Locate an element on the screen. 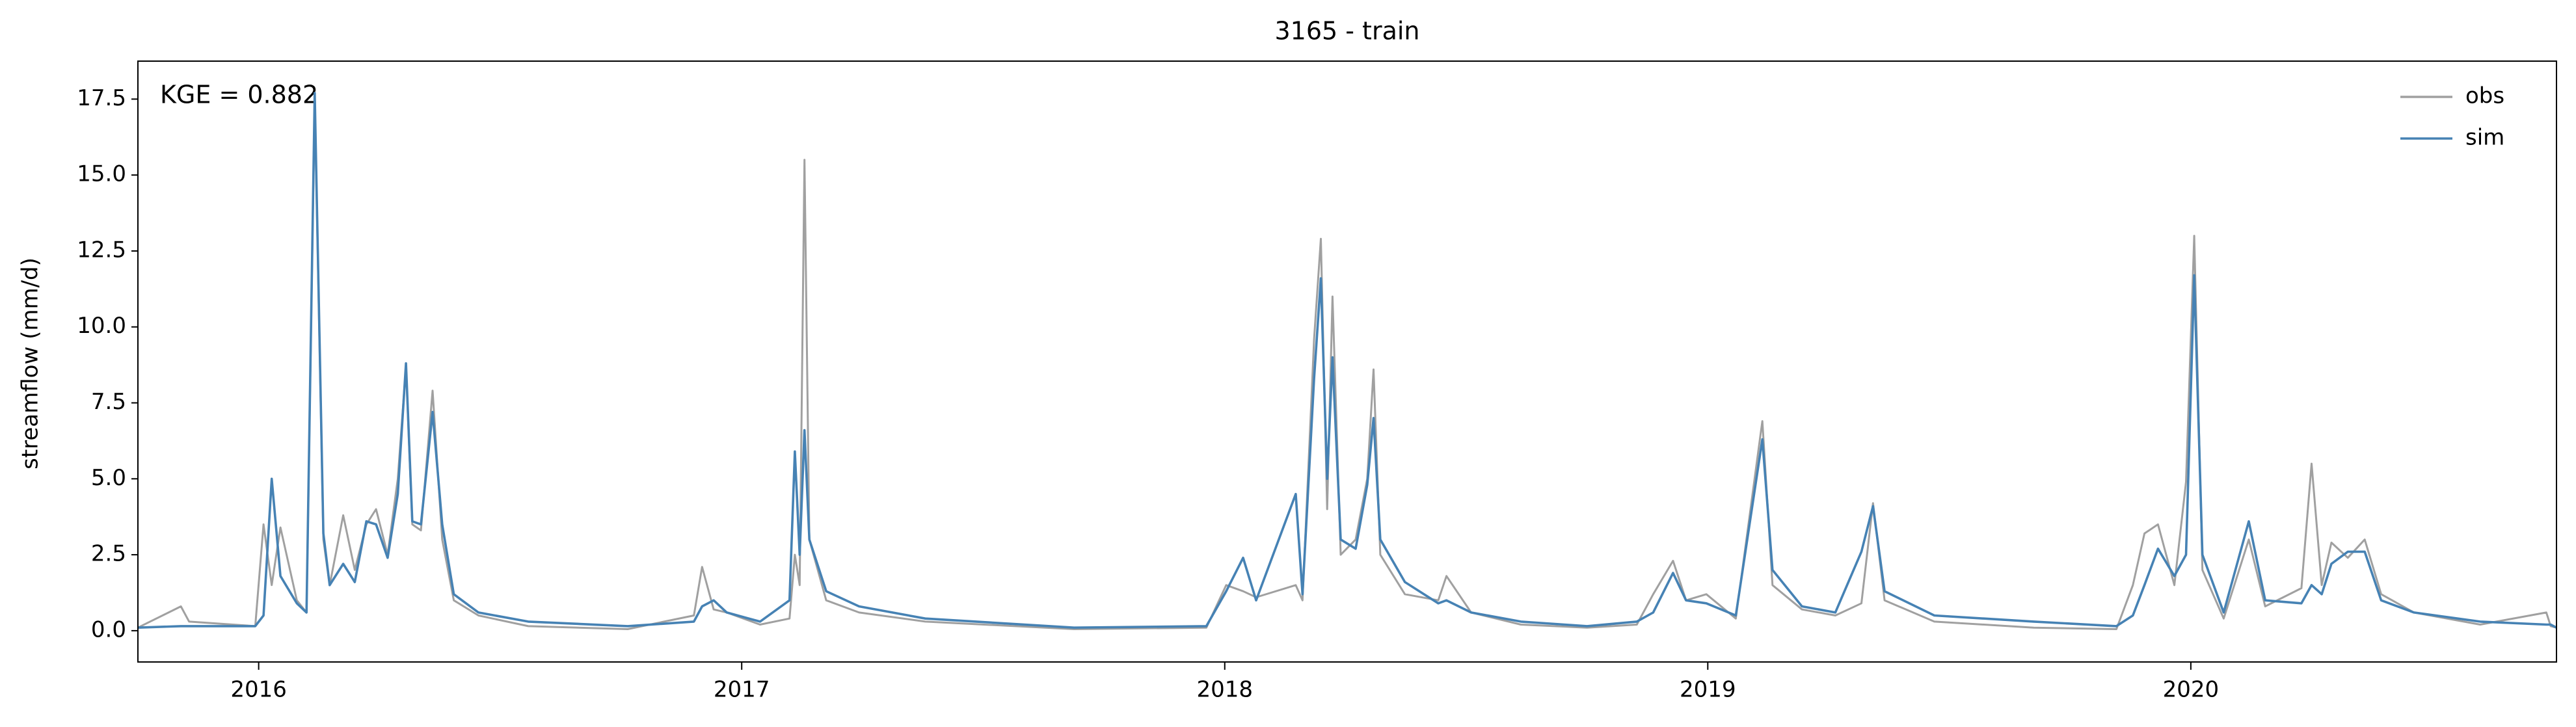  chart-title: 3165 - train is located at coordinates (1346, 31).